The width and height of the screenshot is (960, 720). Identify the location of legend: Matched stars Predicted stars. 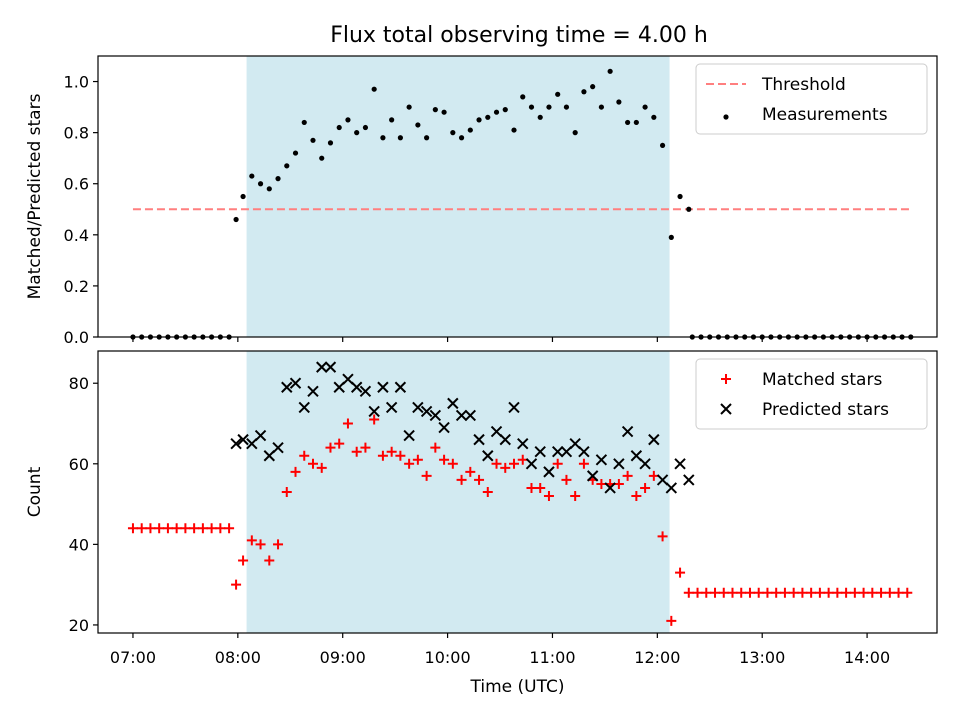
(811, 394).